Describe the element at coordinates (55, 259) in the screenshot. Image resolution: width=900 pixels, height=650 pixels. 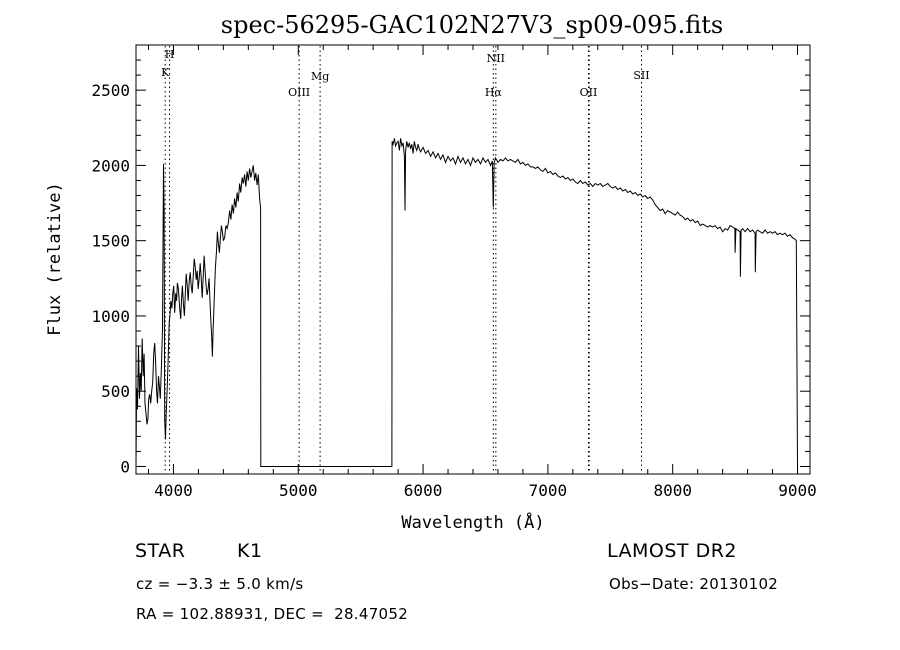
I see `y-axis-label: Flux (relative)` at that location.